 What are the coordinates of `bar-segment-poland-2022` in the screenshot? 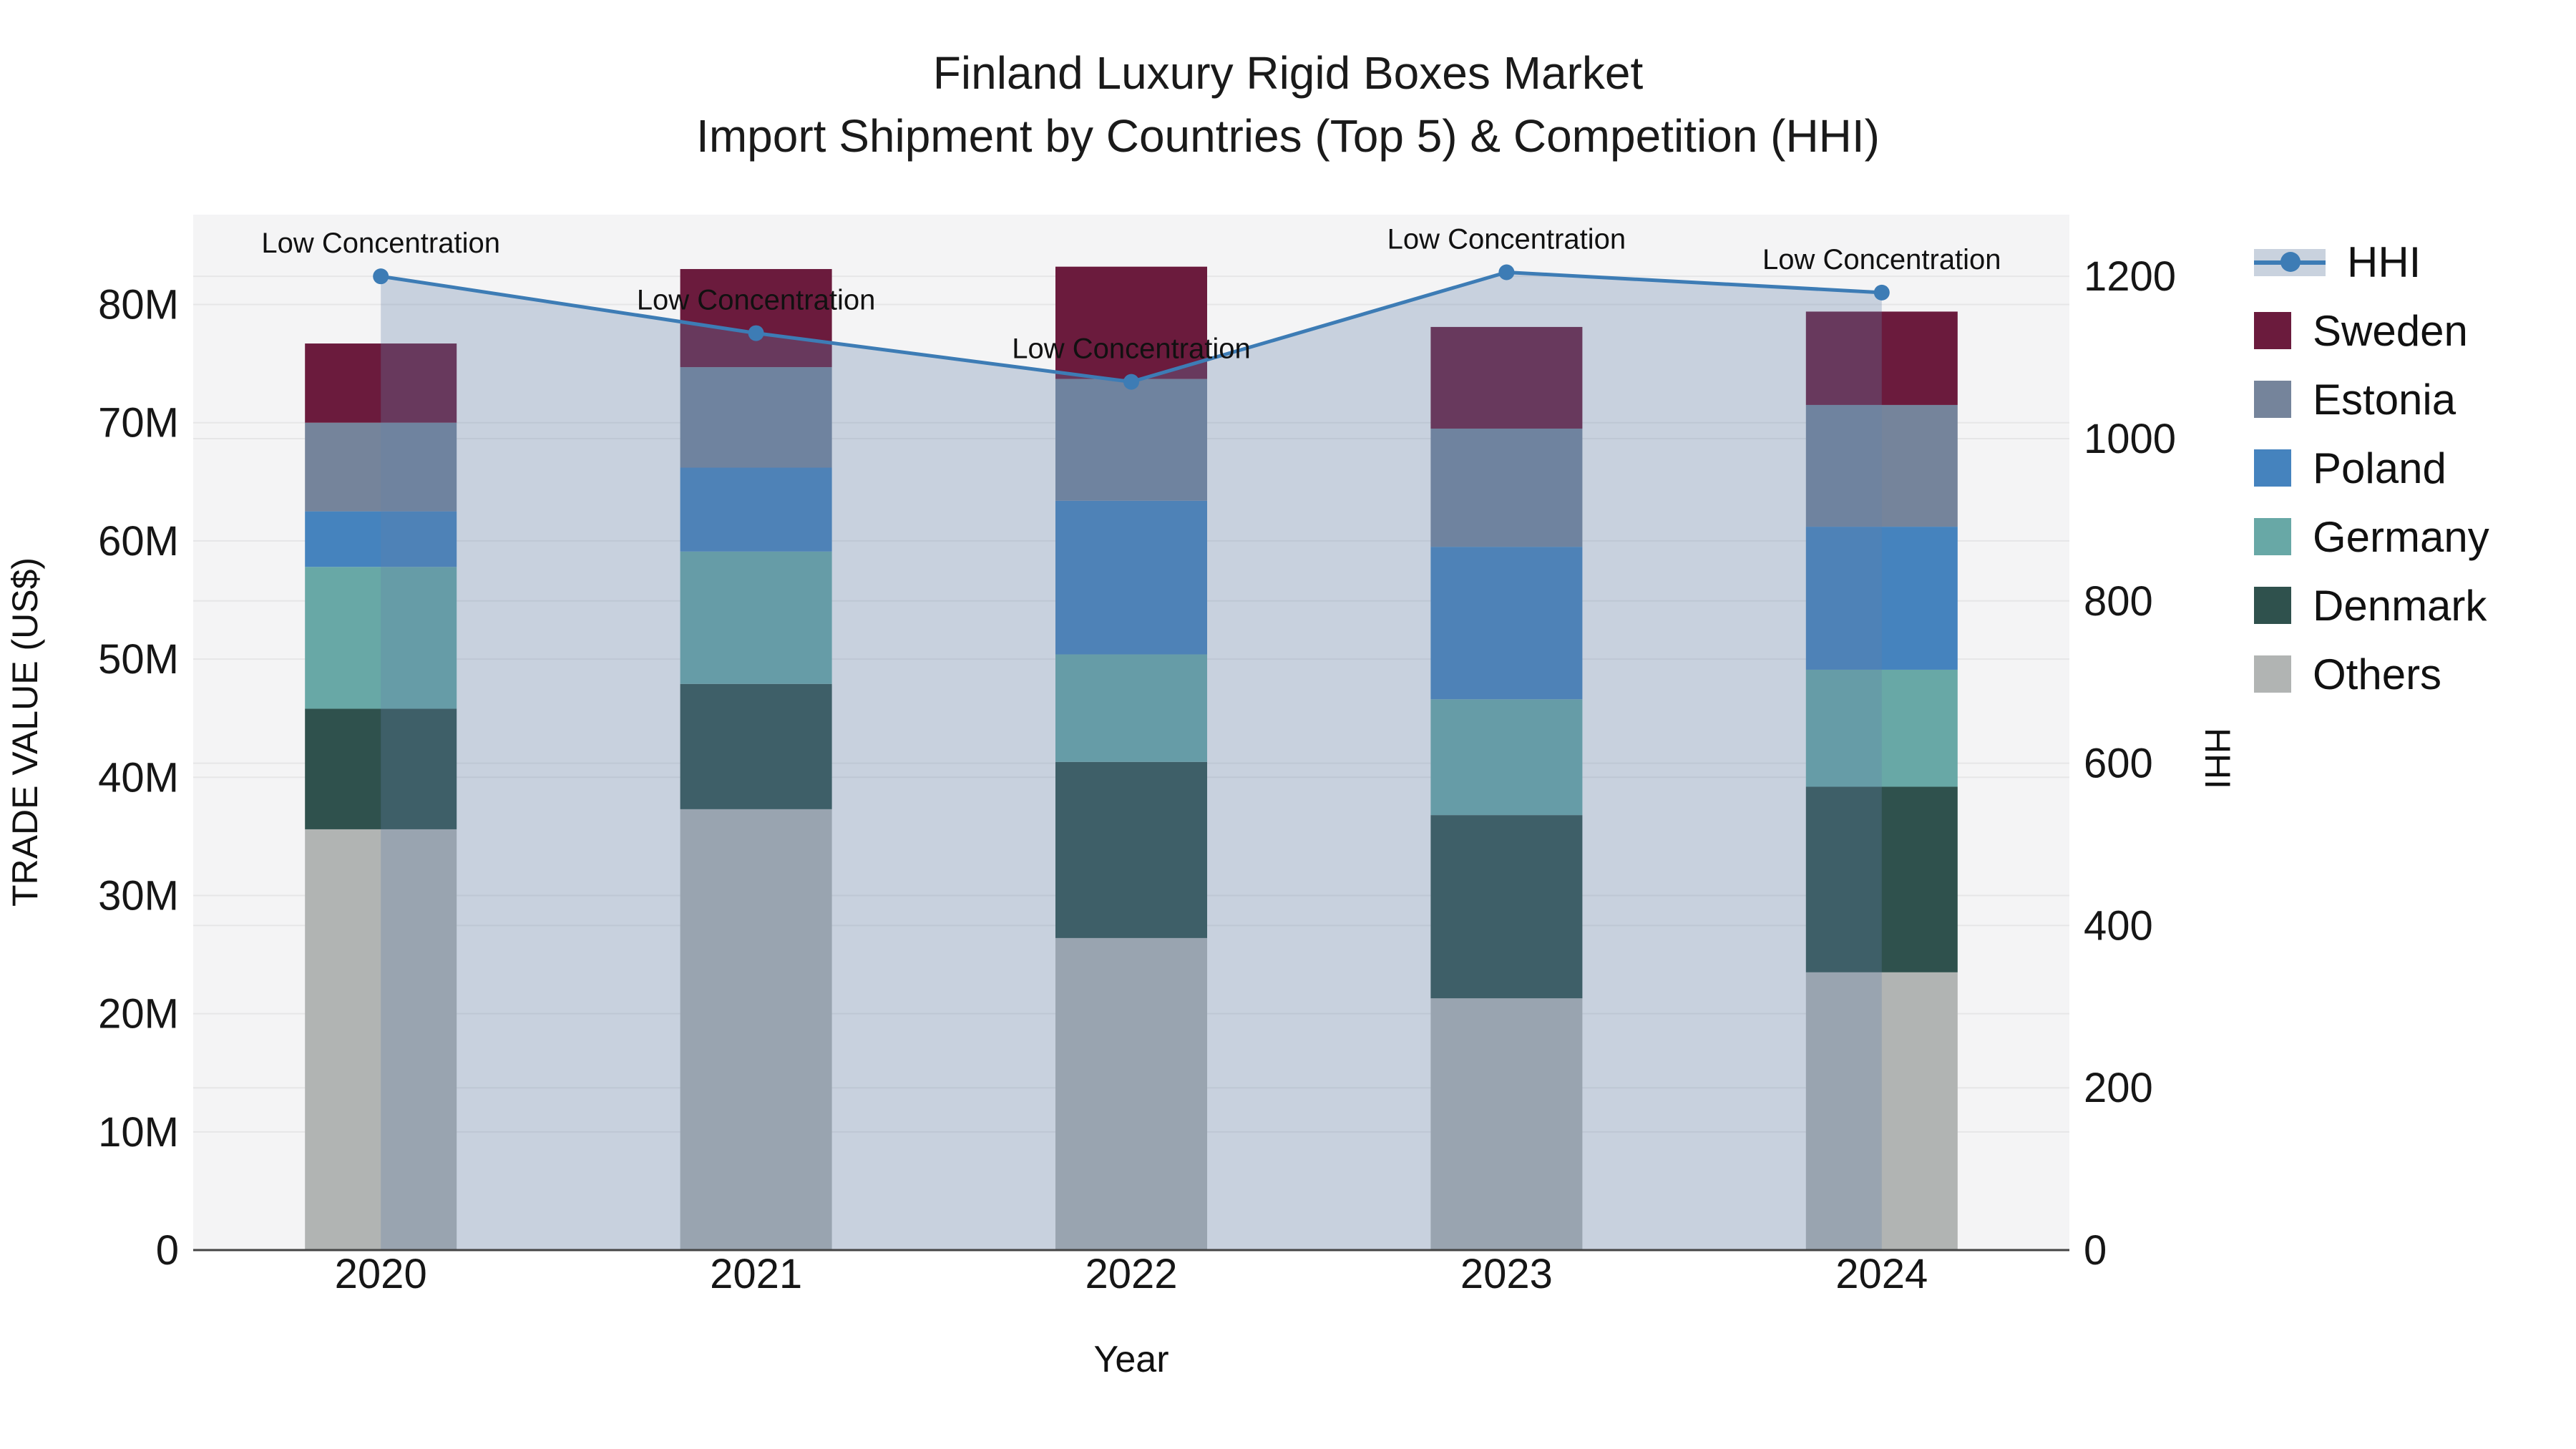 It's located at (1131, 577).